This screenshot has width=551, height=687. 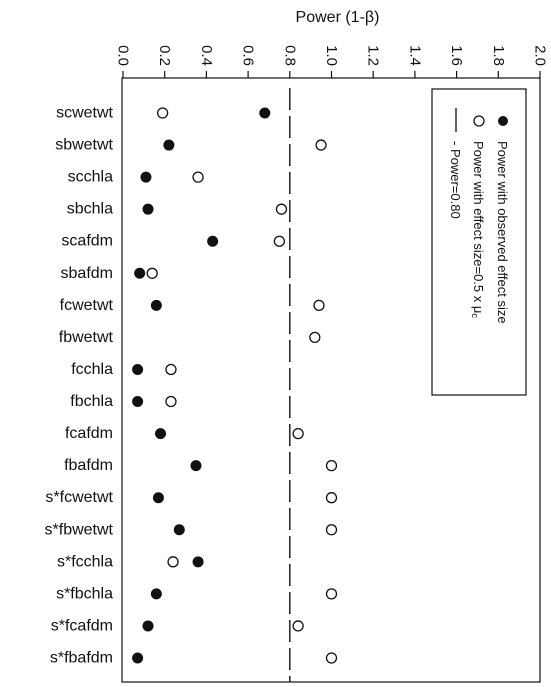 What do you see at coordinates (86, 337) in the screenshot?
I see `category-label: fbwetwt` at bounding box center [86, 337].